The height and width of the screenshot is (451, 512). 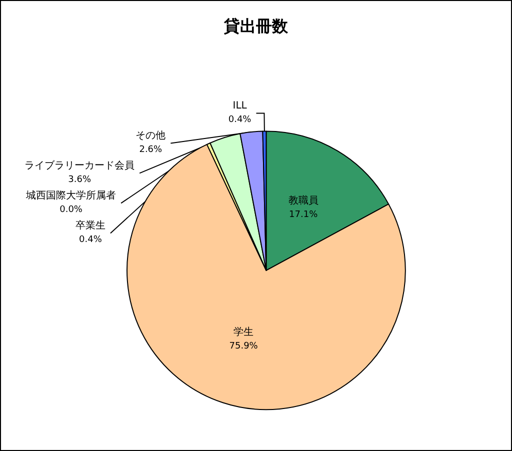 I want to click on text: 0.0%, so click(x=71, y=210).